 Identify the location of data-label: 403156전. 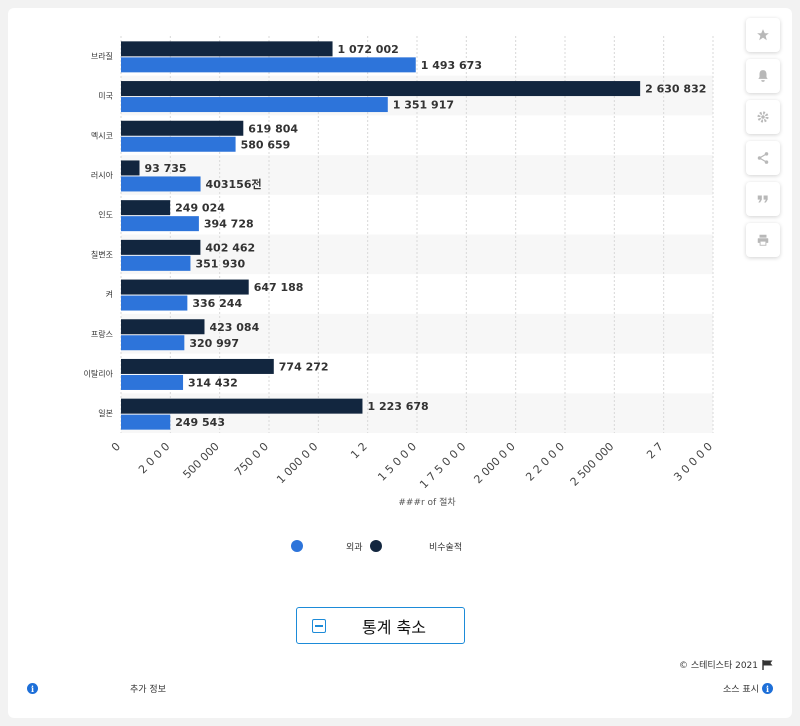
(234, 184).